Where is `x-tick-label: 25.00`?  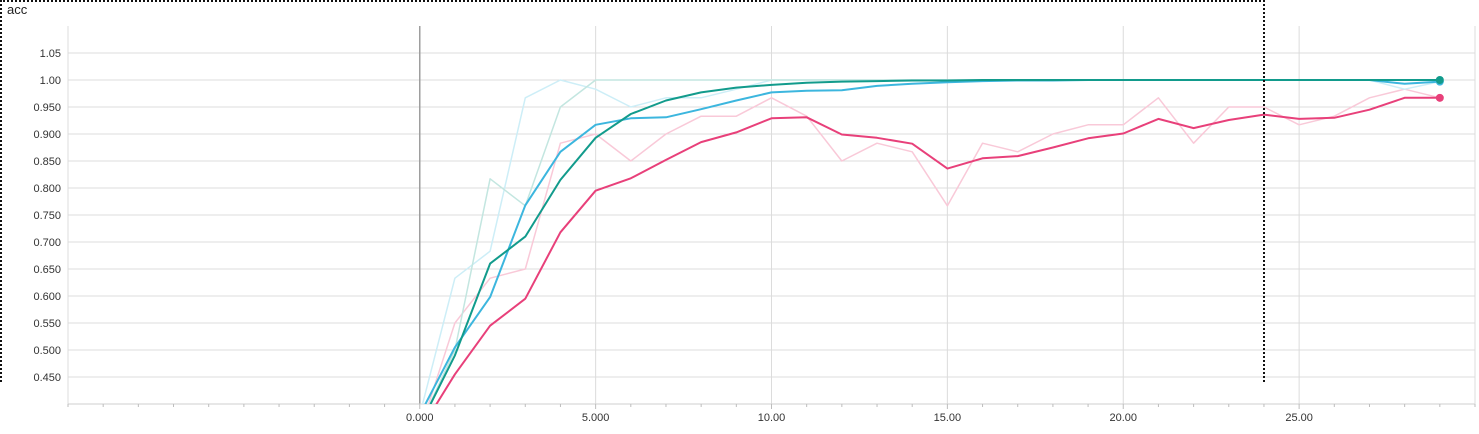
x-tick-label: 25.00 is located at coordinates (1299, 418).